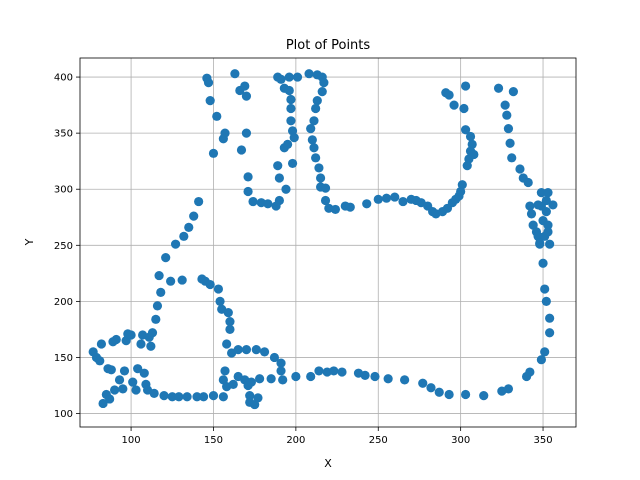 The height and width of the screenshot is (480, 640). Describe the element at coordinates (328, 45) in the screenshot. I see `chart-title: Plot of Points` at that location.